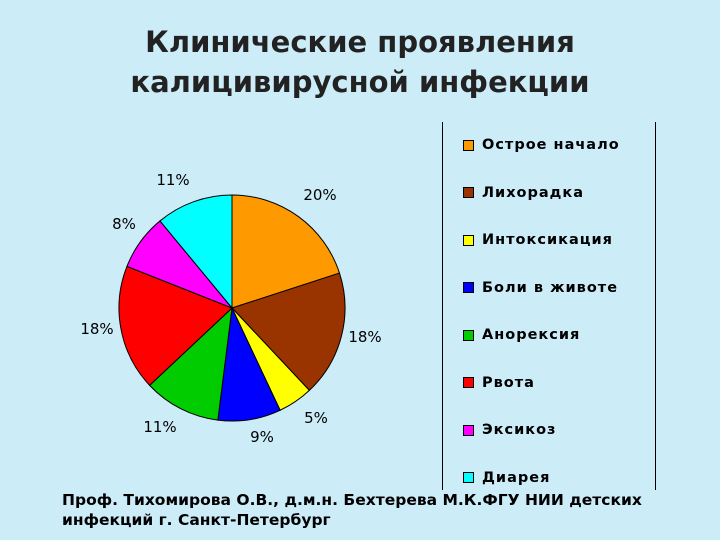 This screenshot has height=540, width=720. Describe the element at coordinates (508, 382) in the screenshot. I see `legend-label: Рвота` at that location.